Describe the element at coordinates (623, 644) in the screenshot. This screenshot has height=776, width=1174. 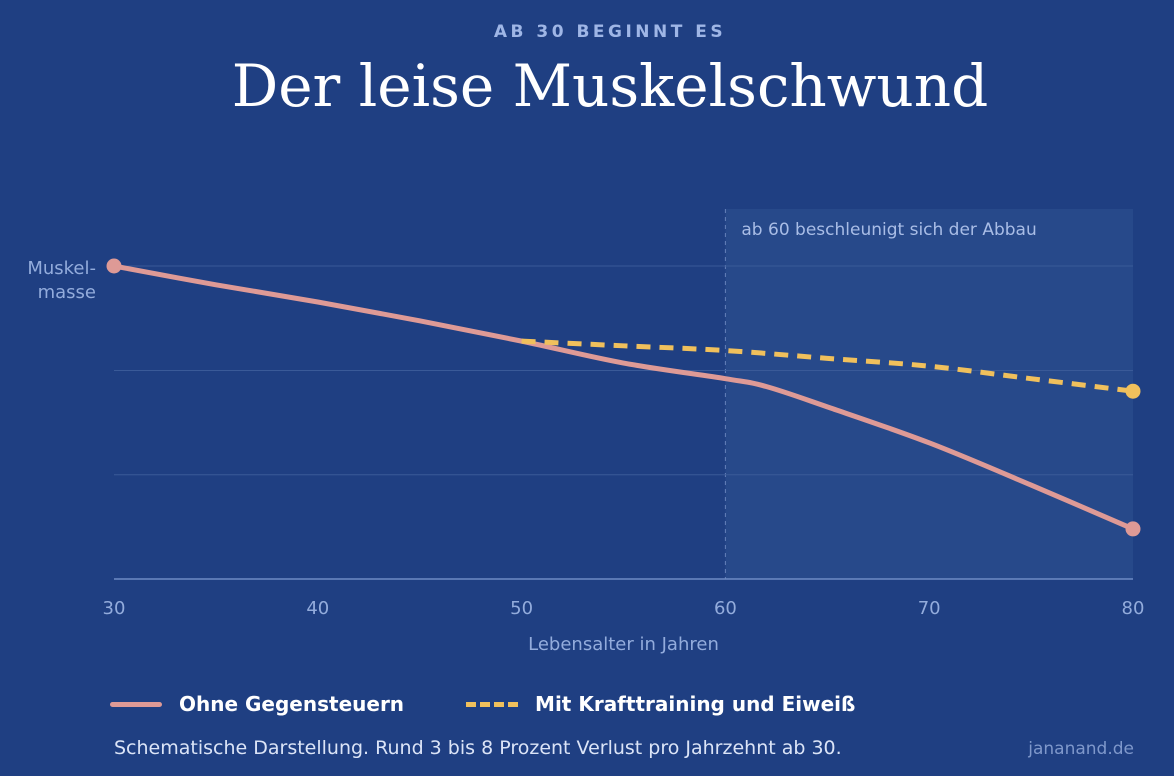
I see `x-axis-label: Lebensalter in Jahren` at that location.